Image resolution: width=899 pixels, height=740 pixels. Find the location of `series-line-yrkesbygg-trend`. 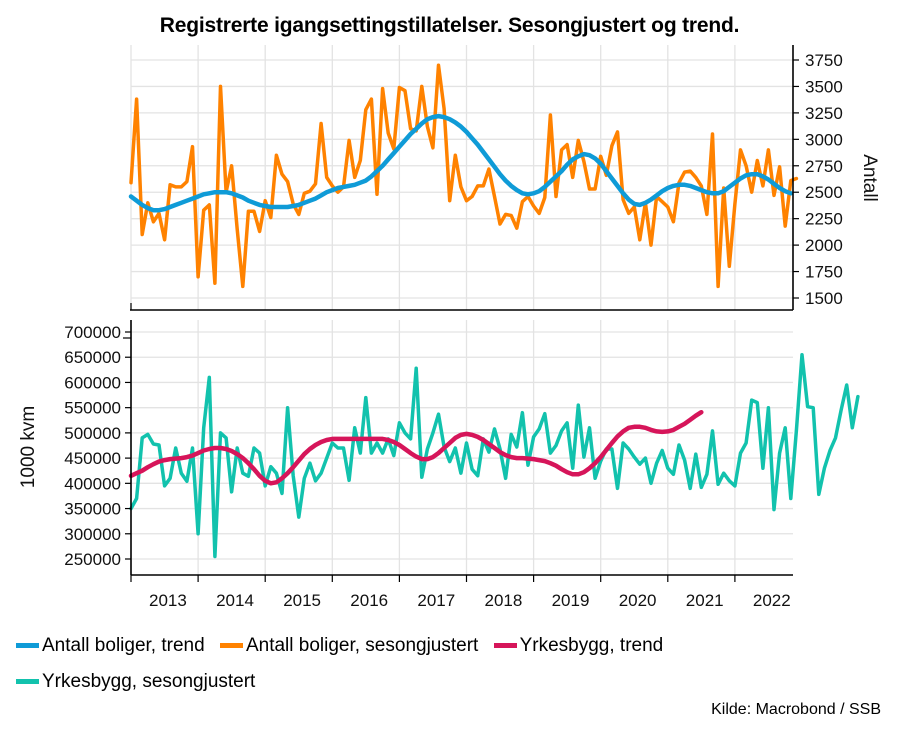

series-line-yrkesbygg-trend is located at coordinates (416, 447).